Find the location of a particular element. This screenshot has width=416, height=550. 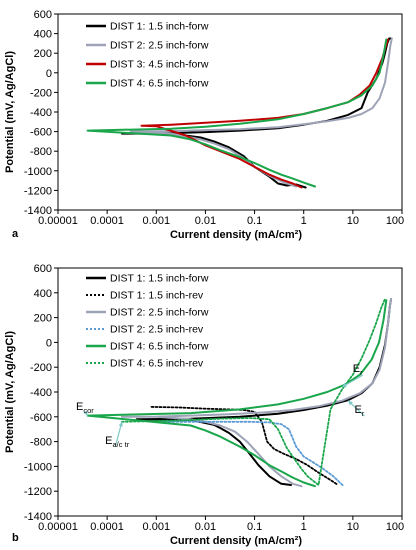

x-ticks-a: 0.00001 0.0001 0.001 0.01 0.1 1 10 100 is located at coordinates (221, 221).